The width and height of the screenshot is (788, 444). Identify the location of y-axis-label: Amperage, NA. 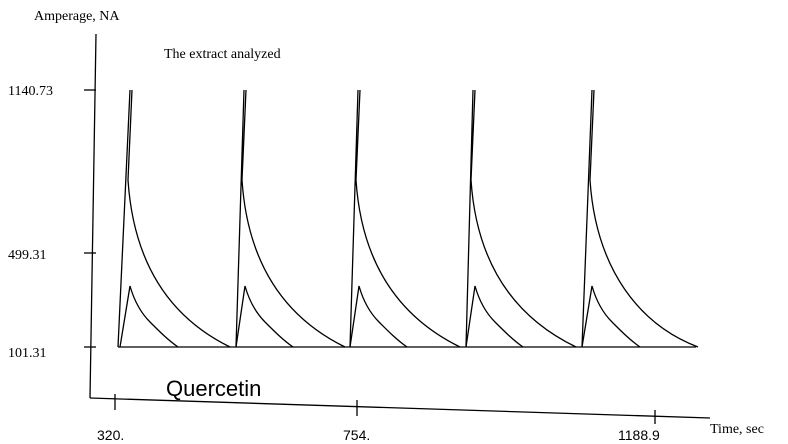
(77, 16).